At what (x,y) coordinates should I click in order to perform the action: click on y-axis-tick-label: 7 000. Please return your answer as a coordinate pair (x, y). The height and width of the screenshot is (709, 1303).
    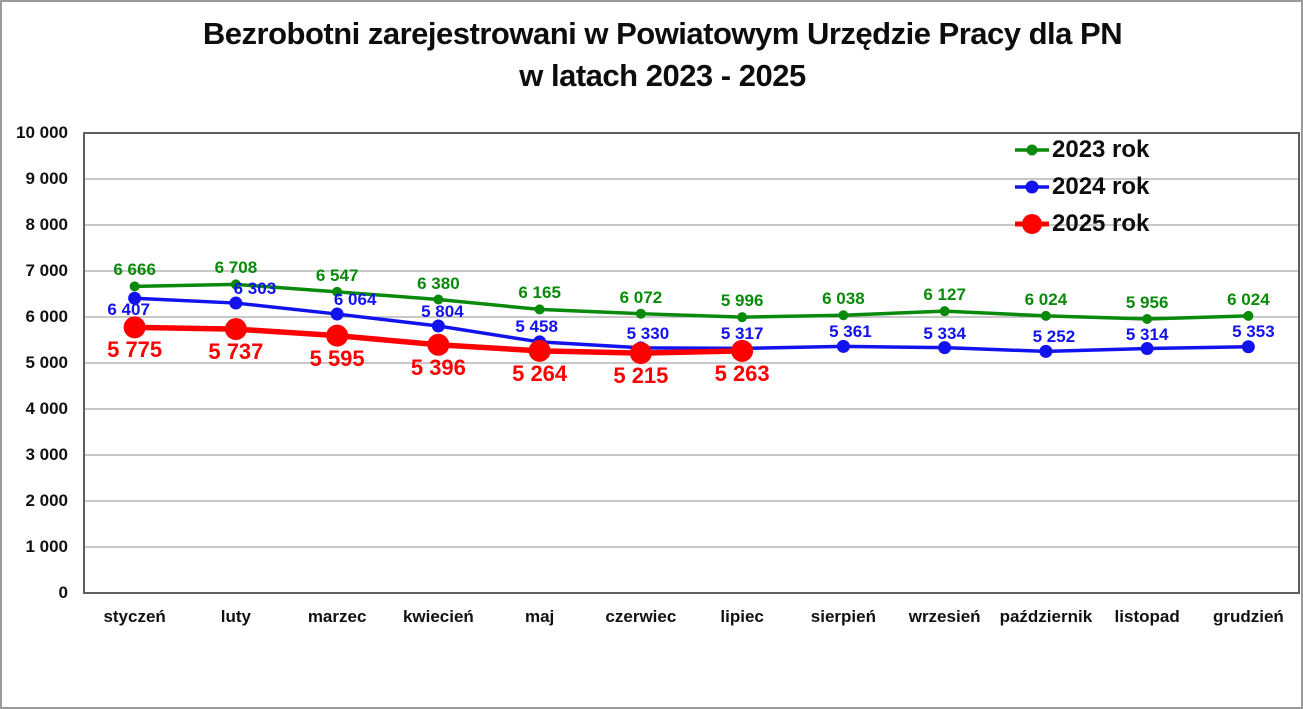
    Looking at the image, I should click on (46, 270).